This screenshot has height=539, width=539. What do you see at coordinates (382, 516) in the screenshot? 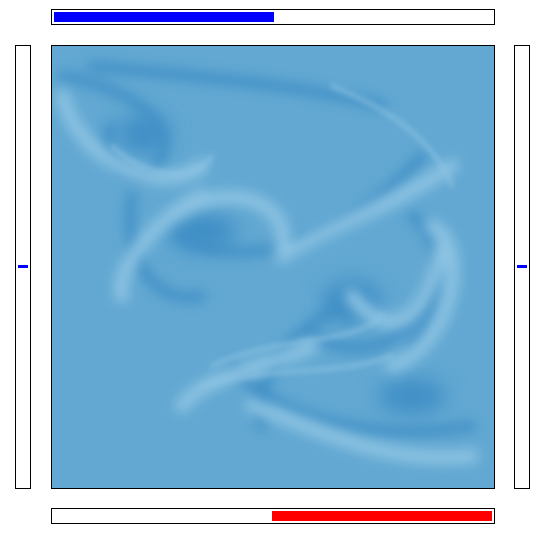
I see `bottom-meter-fill` at bounding box center [382, 516].